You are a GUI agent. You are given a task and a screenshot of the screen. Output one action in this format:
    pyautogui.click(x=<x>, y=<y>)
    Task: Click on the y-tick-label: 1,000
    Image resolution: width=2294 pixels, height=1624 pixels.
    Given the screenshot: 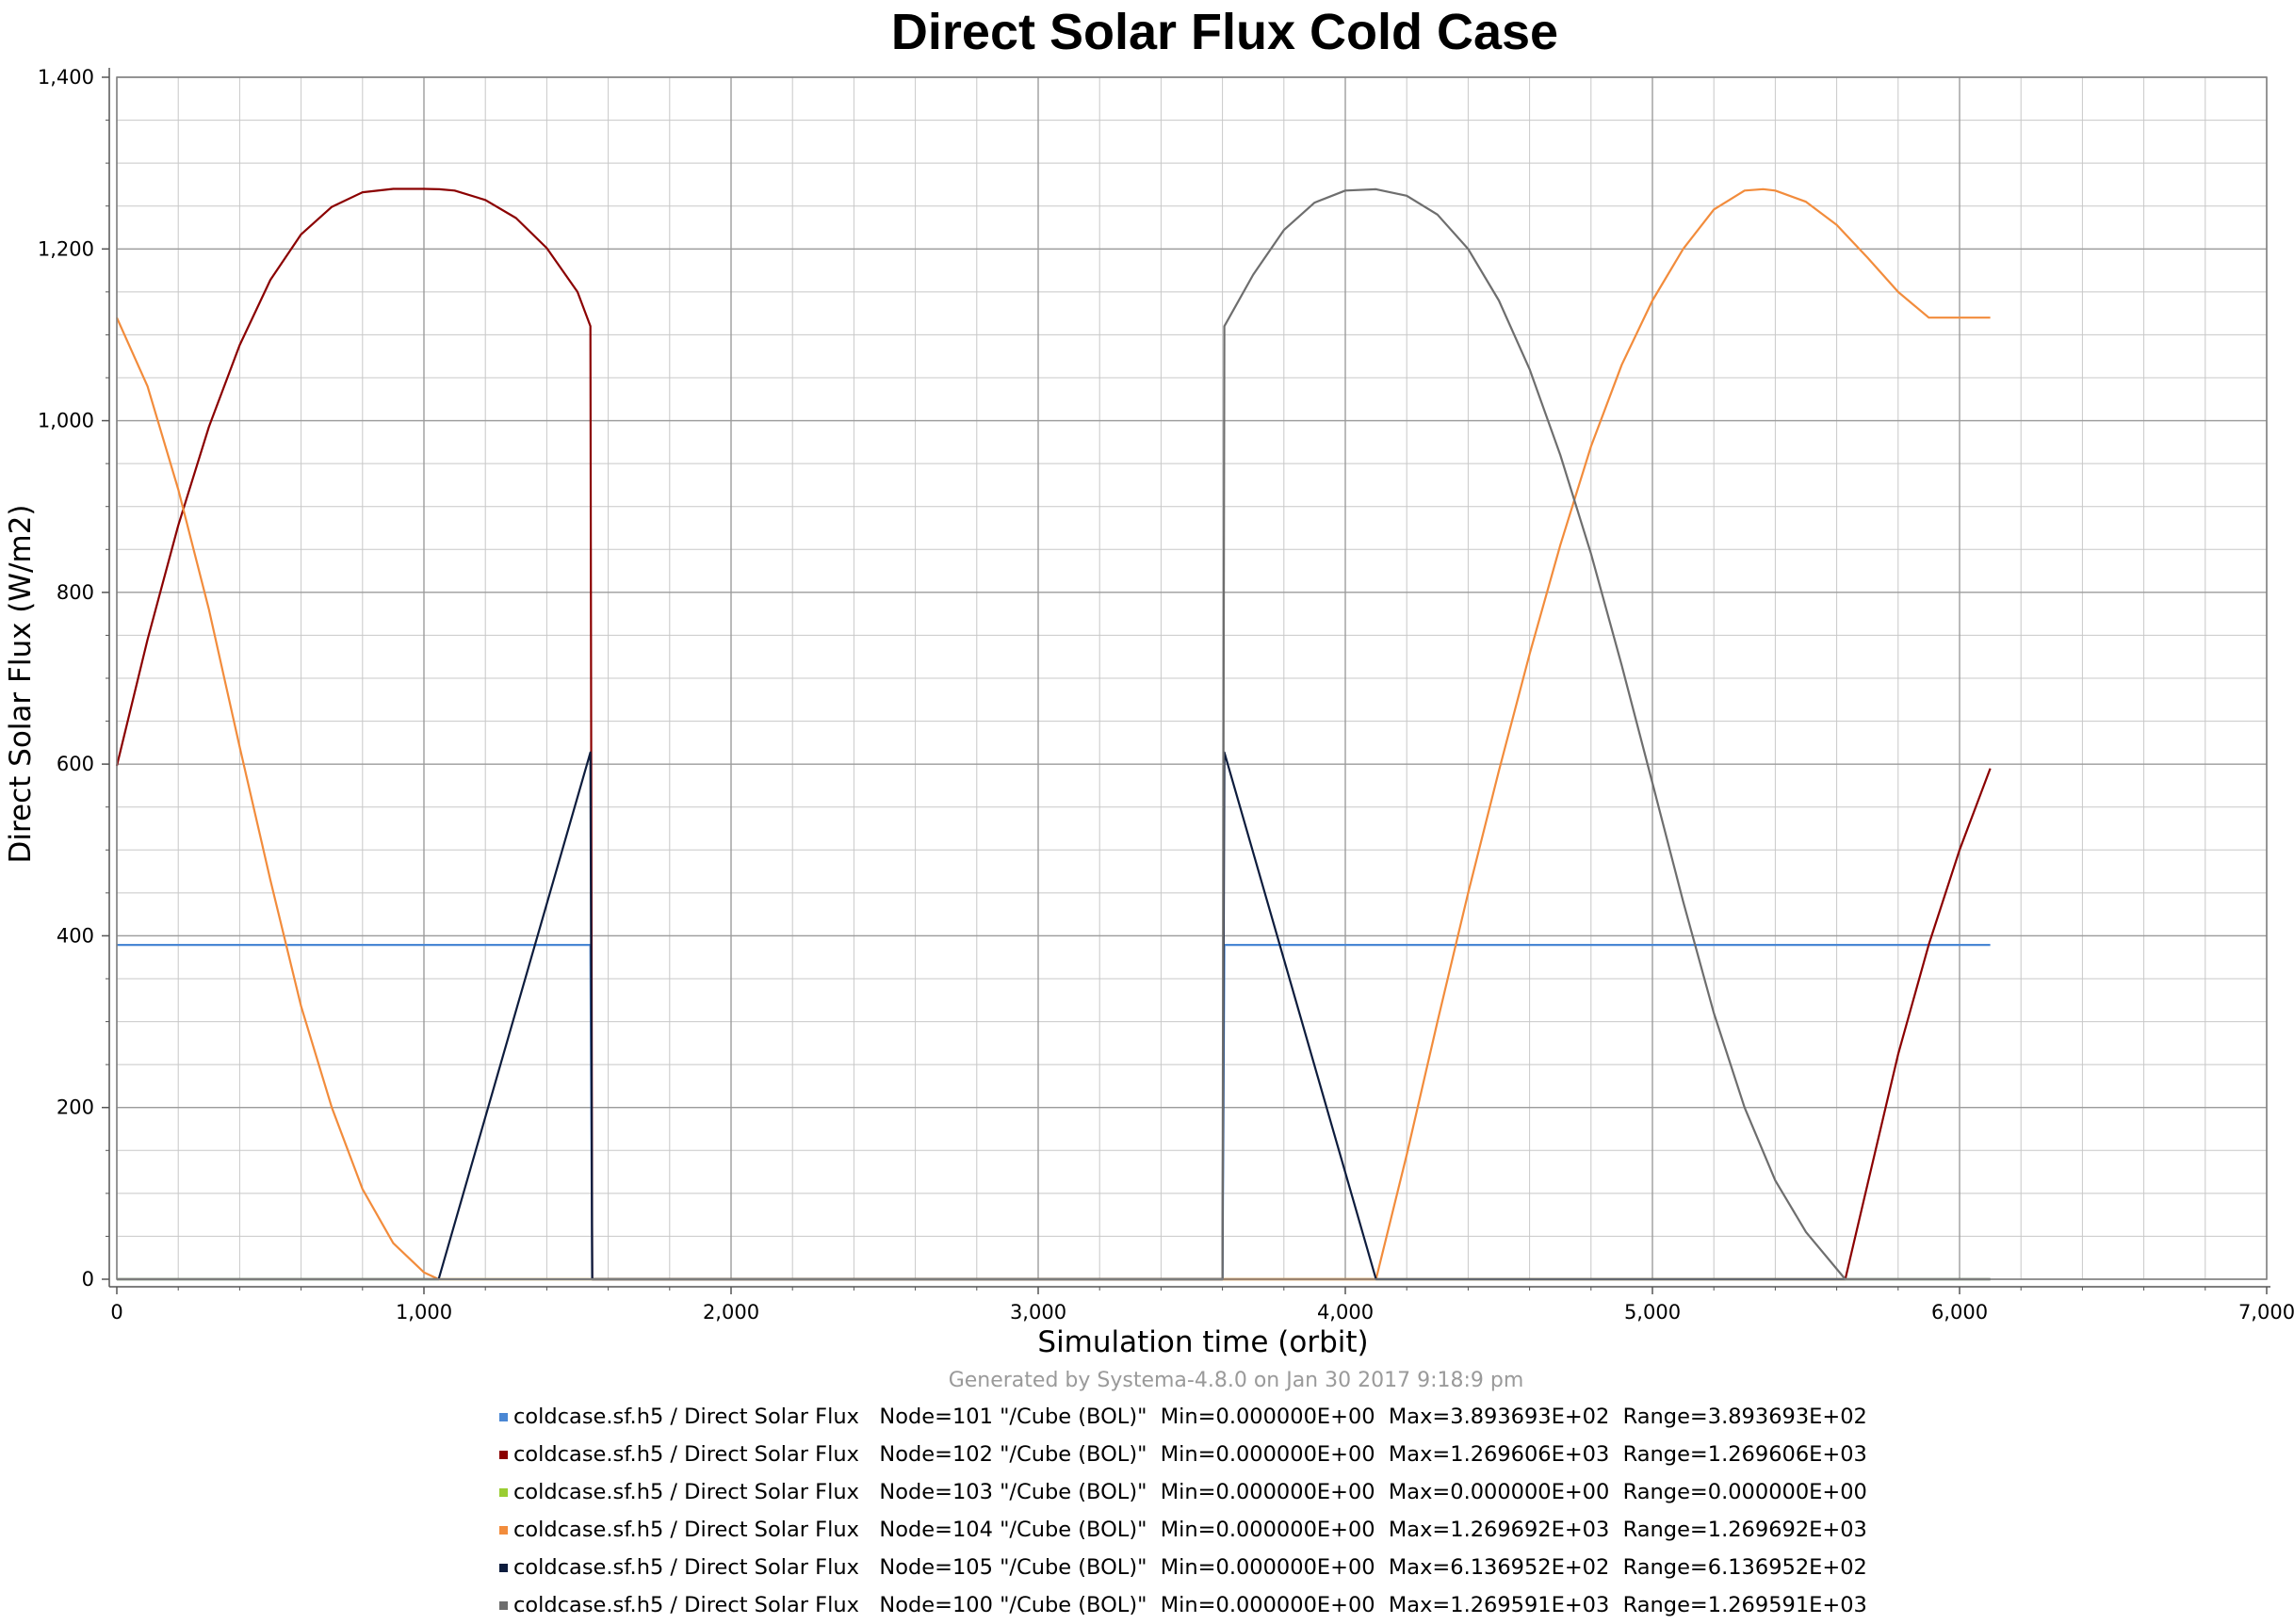 What is the action you would take?
    pyautogui.click(x=66, y=421)
    